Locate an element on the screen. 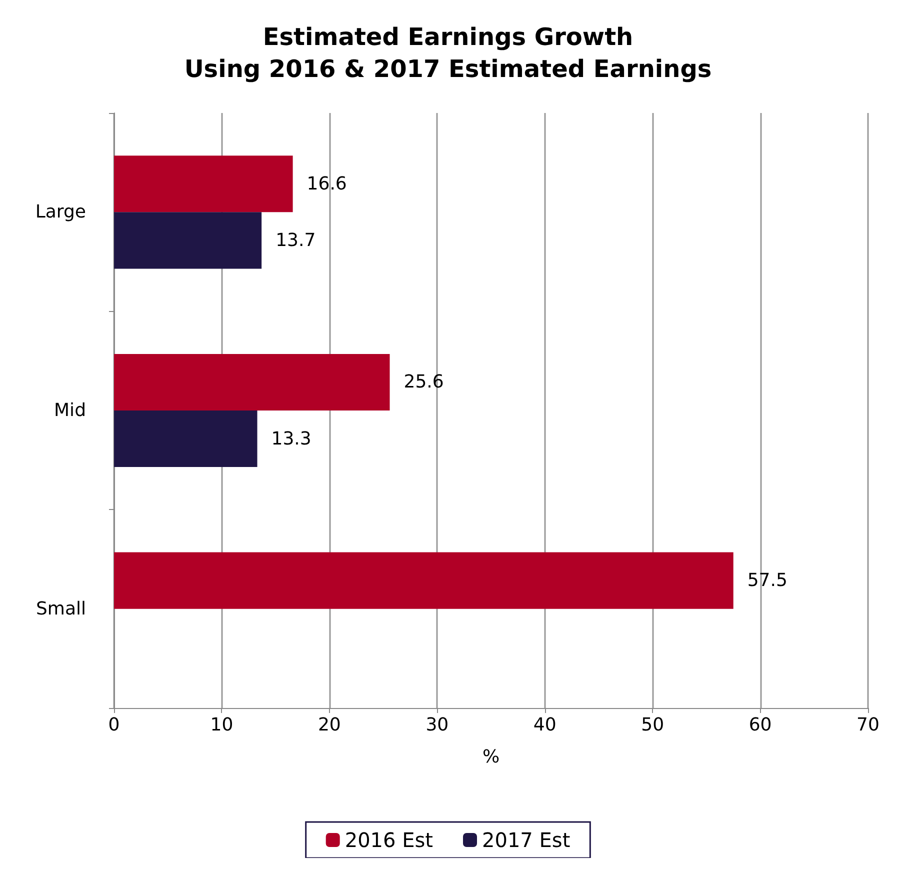  x-tick-label: 30 is located at coordinates (437, 725).